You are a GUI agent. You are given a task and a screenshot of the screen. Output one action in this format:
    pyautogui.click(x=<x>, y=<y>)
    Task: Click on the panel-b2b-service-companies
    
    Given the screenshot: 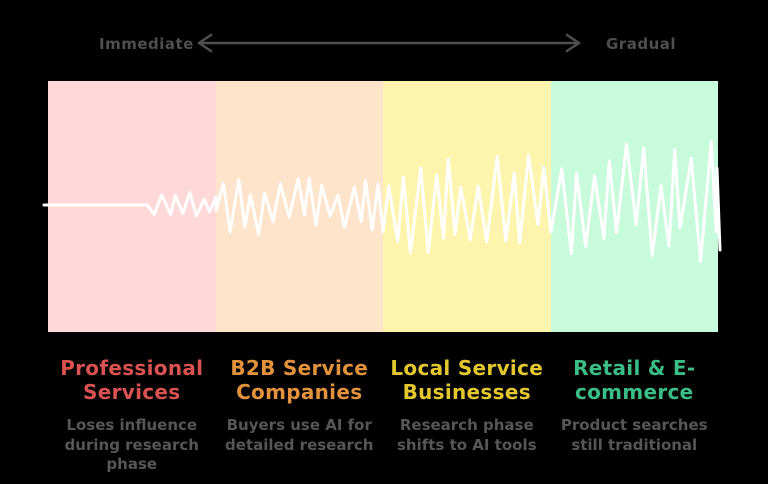 What is the action you would take?
    pyautogui.click(x=299, y=206)
    